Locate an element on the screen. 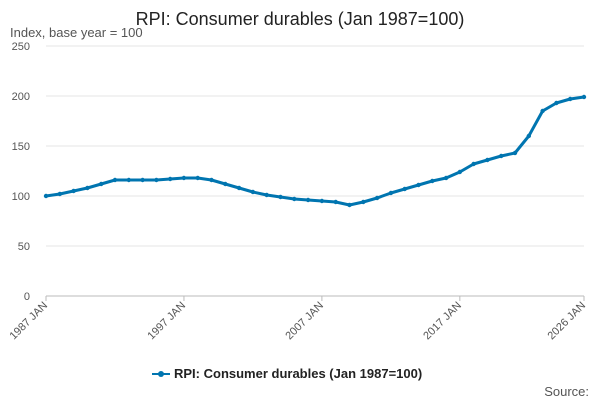 This screenshot has height=400, width=600. chart-title: RPI: Consumer durables (Jan 1987=100) is located at coordinates (300, 19).